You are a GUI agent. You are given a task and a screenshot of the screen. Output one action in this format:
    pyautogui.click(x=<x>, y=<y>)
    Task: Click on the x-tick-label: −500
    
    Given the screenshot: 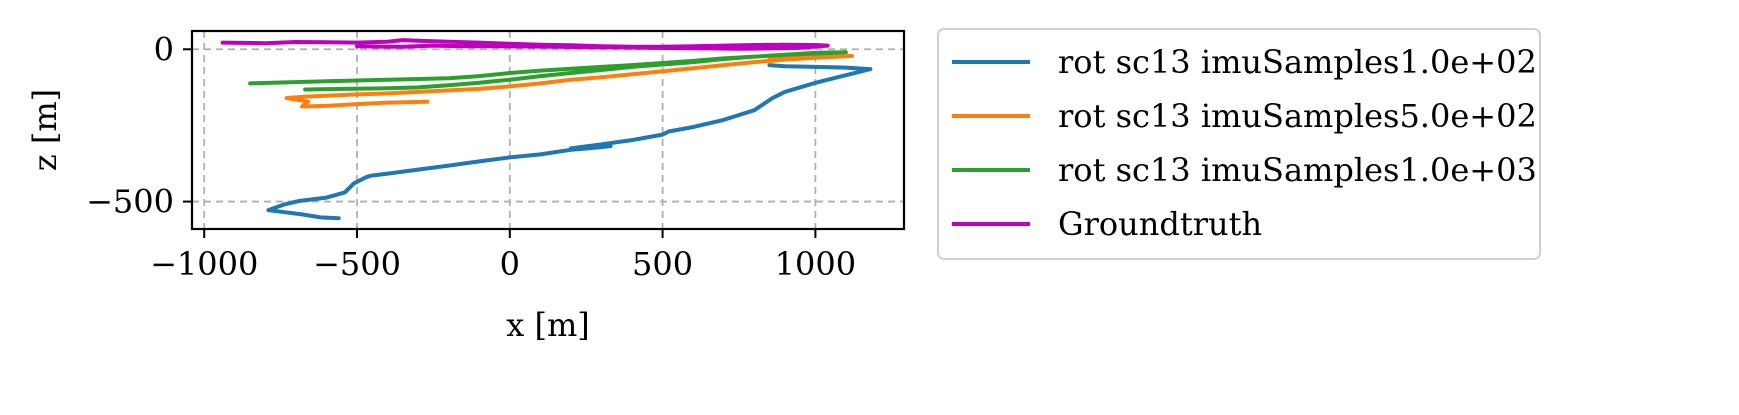 What is the action you would take?
    pyautogui.click(x=357, y=264)
    